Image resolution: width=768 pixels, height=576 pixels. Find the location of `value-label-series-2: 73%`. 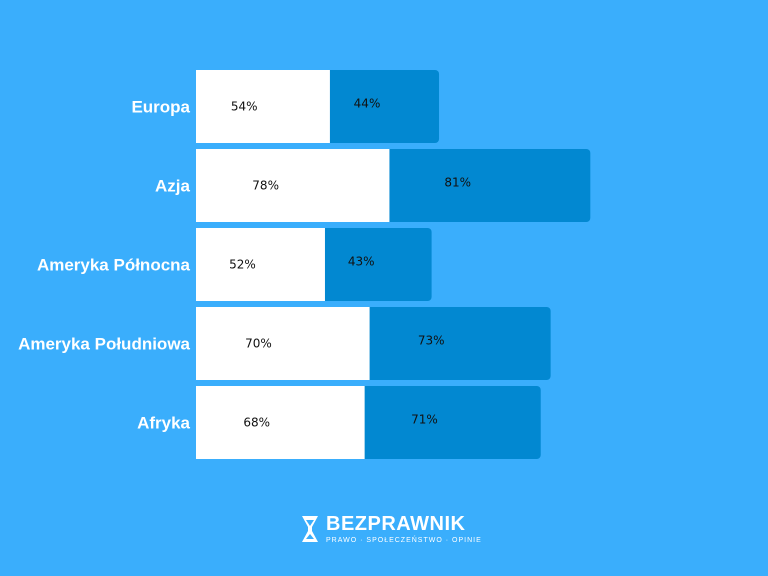

value-label-series-2: 73% is located at coordinates (431, 341).